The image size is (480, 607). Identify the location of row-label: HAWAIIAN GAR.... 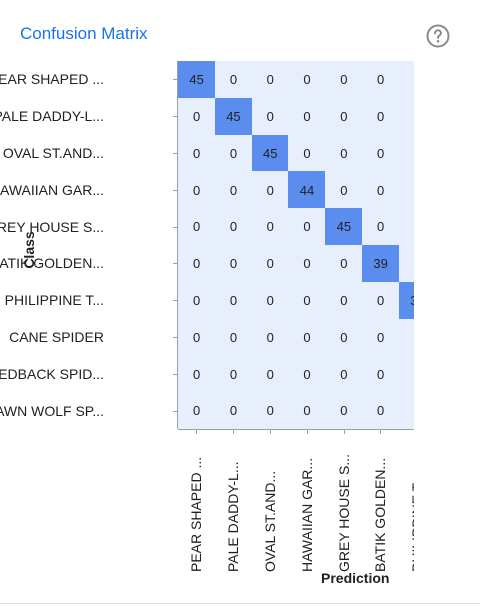
(52, 189).